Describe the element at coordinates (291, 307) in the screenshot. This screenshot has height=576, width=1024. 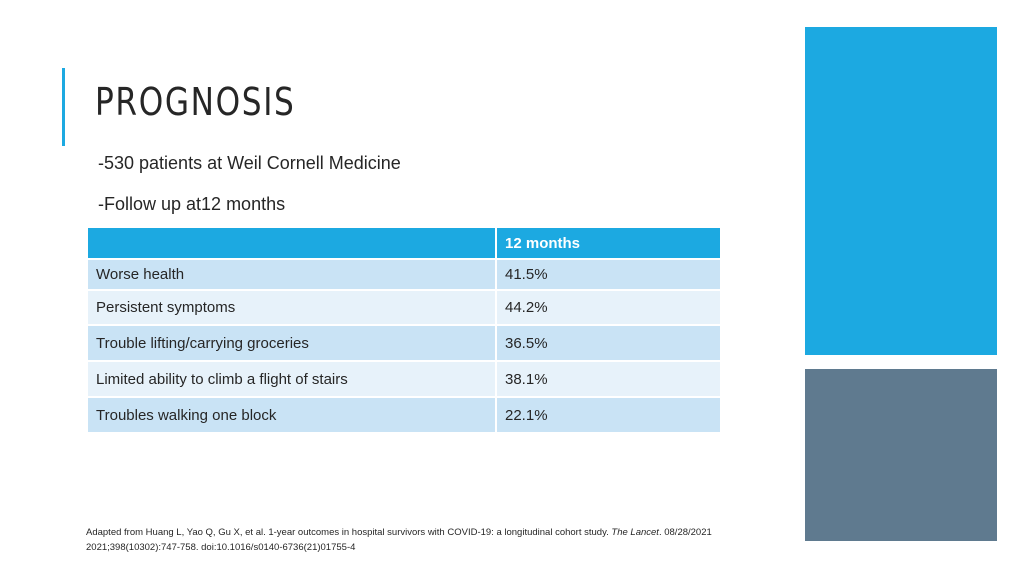
I see `table-cell-outcome: Persistent symptoms` at that location.